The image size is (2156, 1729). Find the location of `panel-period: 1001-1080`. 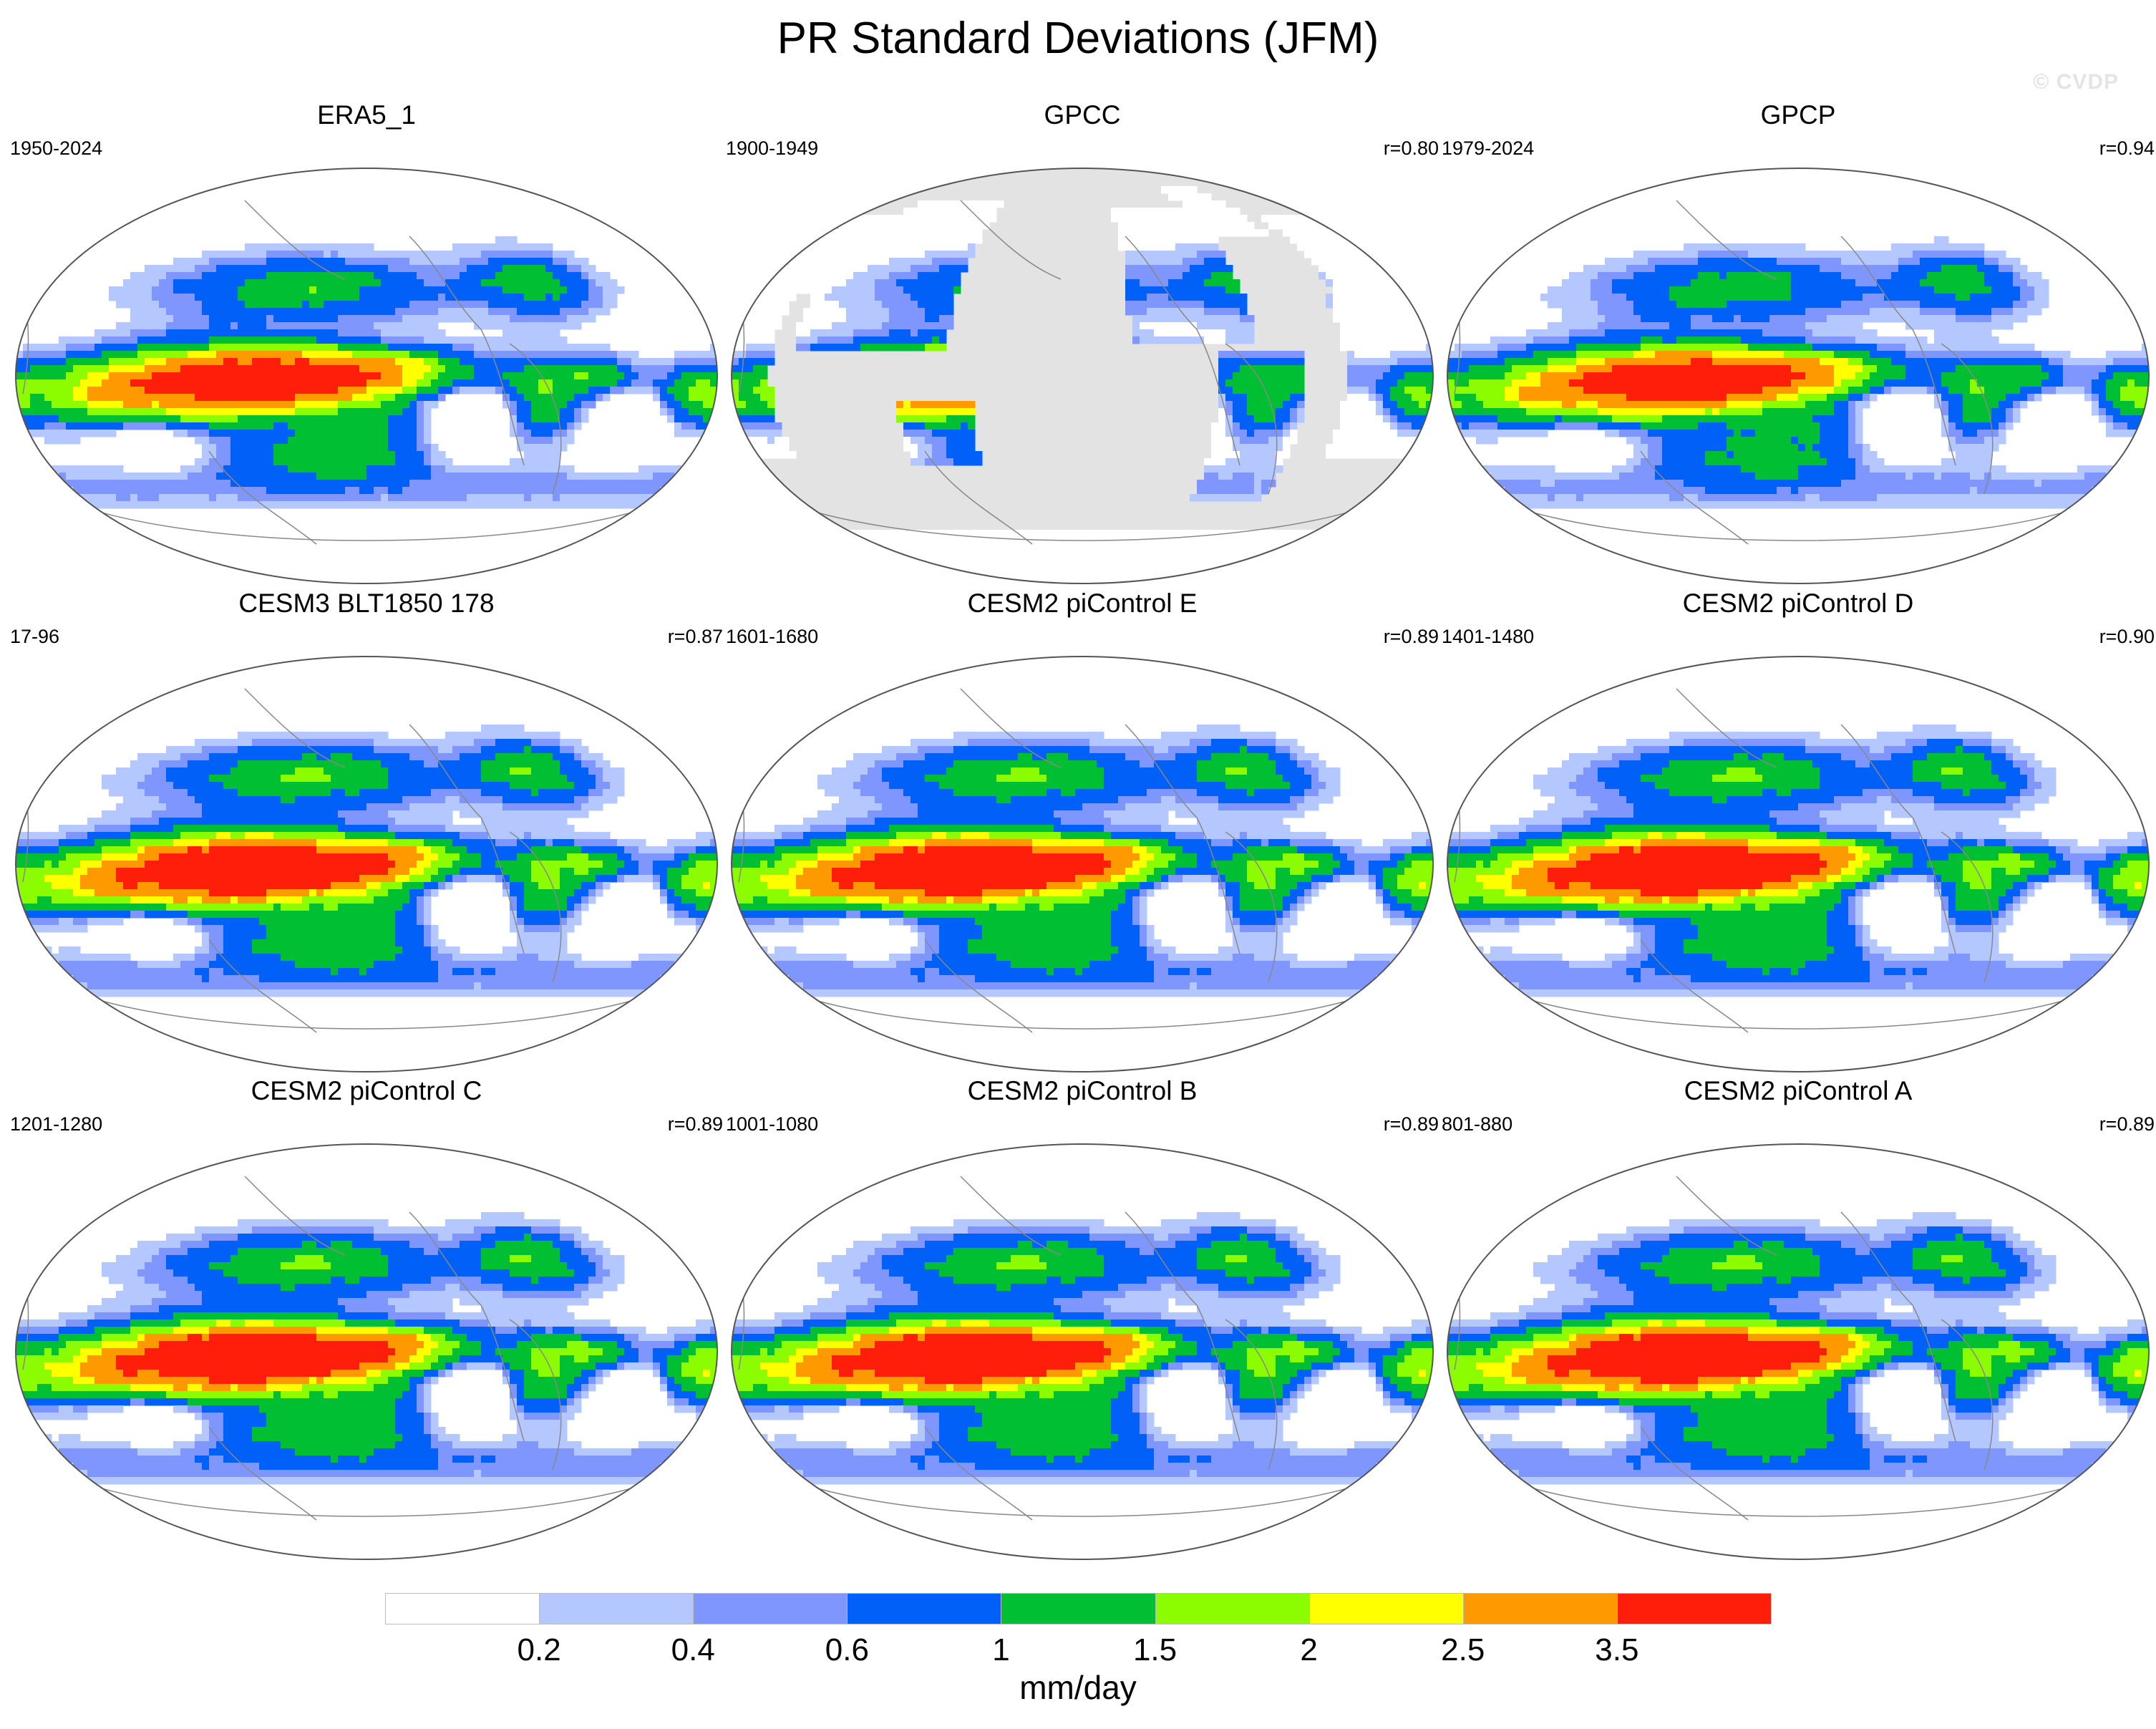

panel-period: 1001-1080 is located at coordinates (772, 1124).